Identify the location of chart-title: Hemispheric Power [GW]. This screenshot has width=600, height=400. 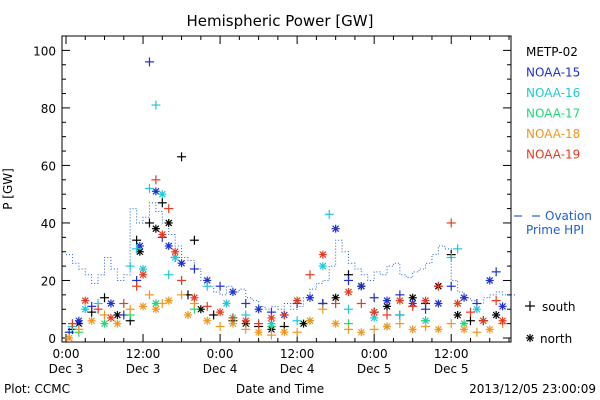
(280, 21).